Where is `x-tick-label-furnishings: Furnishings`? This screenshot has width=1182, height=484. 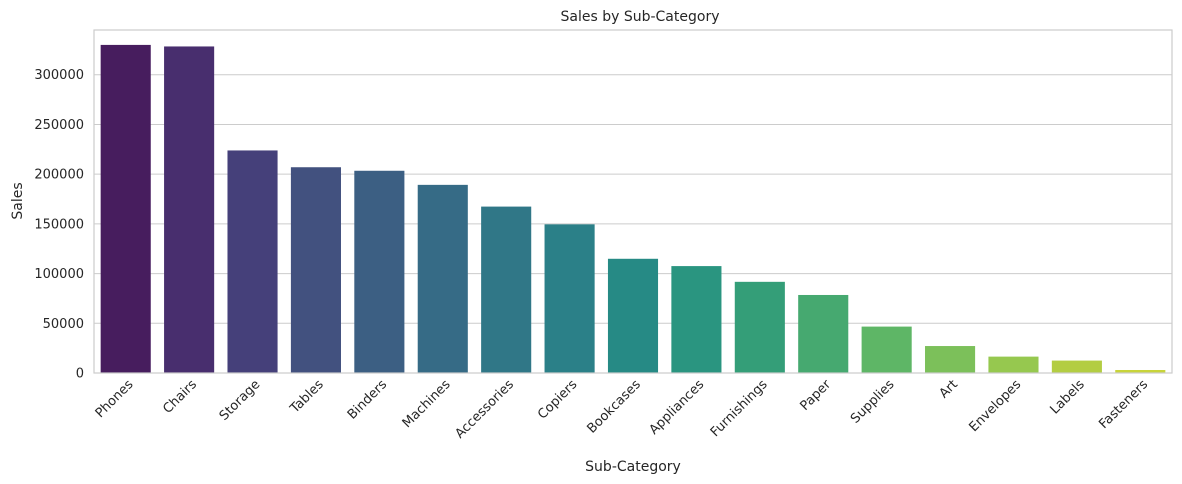
x-tick-label-furnishings: Furnishings is located at coordinates (739, 408).